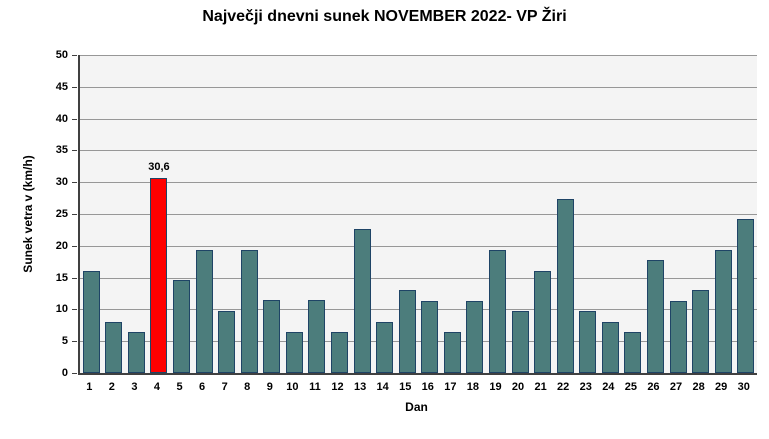 This screenshot has width=769, height=439. What do you see at coordinates (61, 182) in the screenshot?
I see `y-tick-label-30: 30` at bounding box center [61, 182].